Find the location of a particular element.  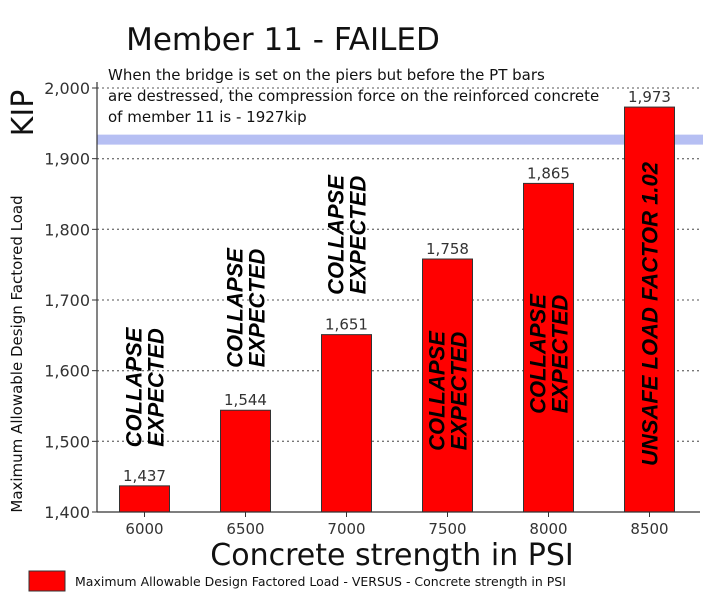

y-tick-label: 1,900 is located at coordinates (67, 159).